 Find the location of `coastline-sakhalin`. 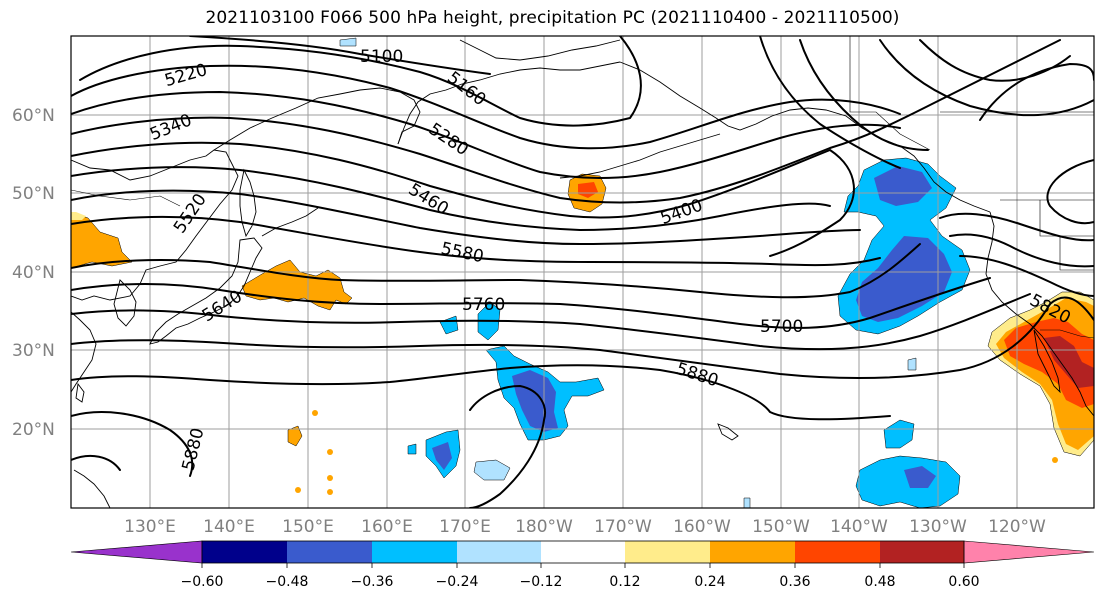

coastline-sakhalin is located at coordinates (248, 203).